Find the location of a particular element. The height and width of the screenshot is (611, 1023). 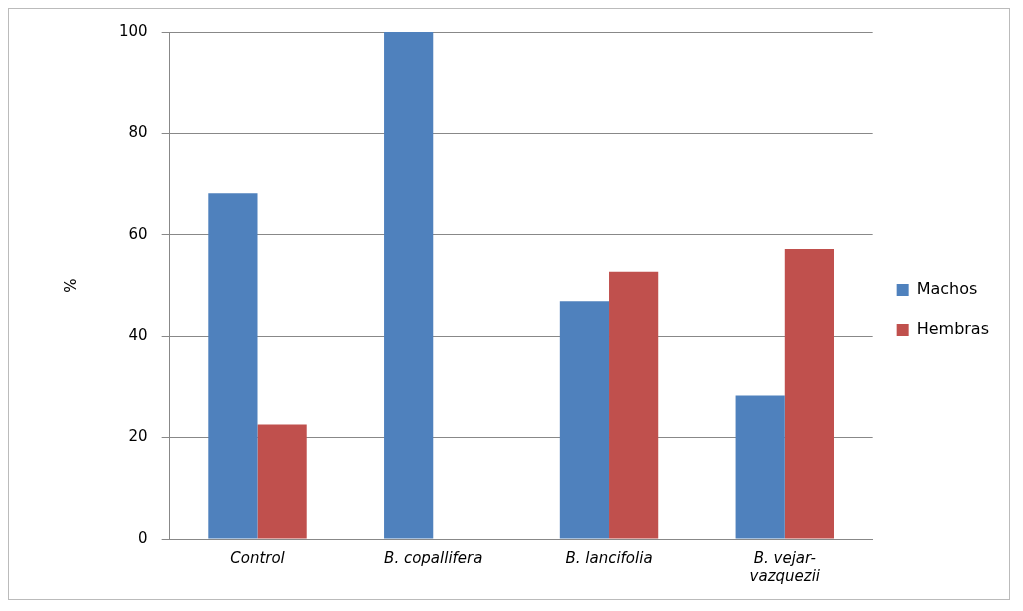

y-tick-label: 100 is located at coordinates (133, 30).